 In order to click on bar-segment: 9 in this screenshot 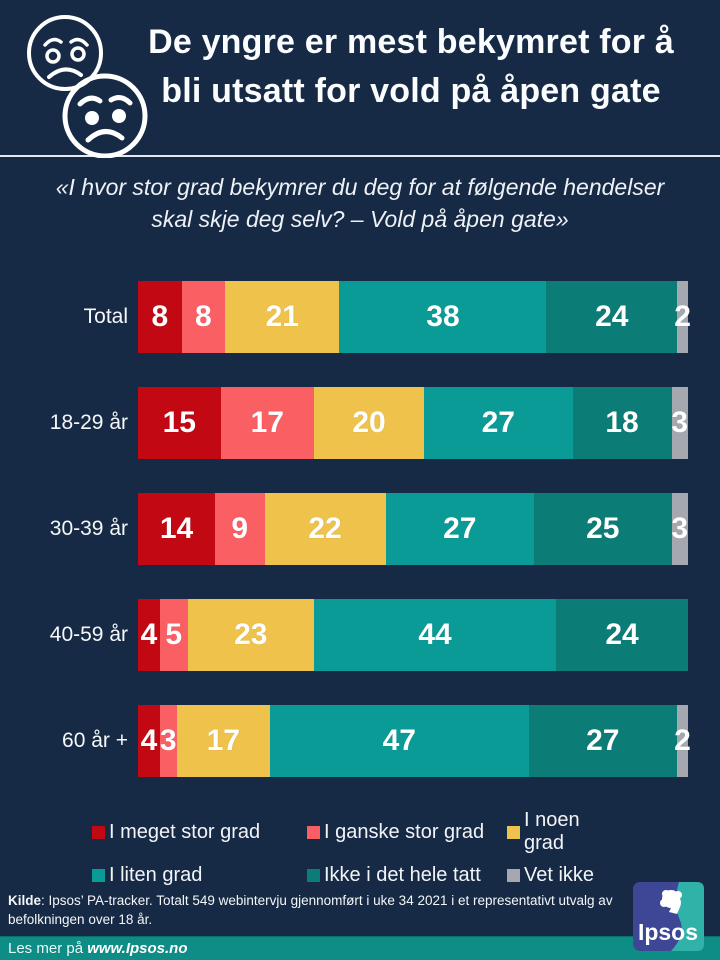, I will do `click(240, 529)`.